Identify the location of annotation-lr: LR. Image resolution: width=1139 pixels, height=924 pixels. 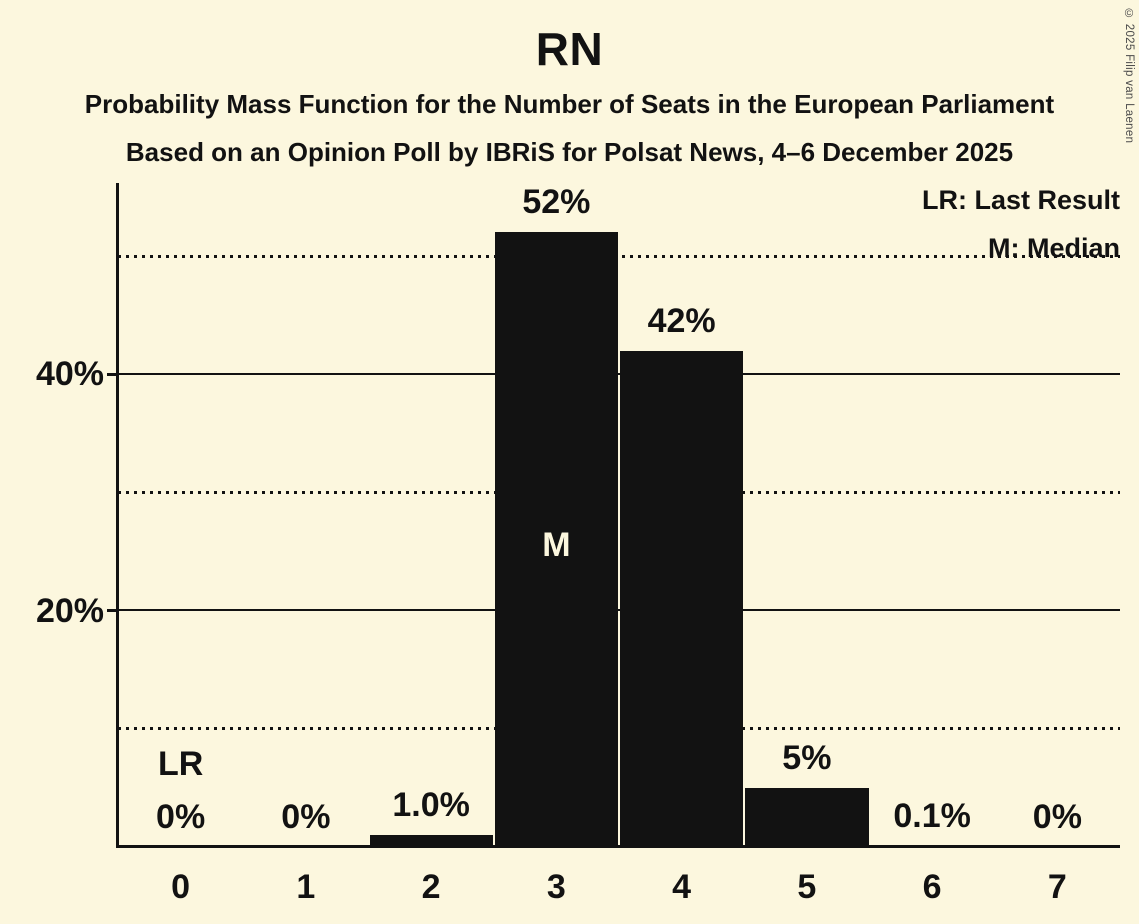
(180, 764).